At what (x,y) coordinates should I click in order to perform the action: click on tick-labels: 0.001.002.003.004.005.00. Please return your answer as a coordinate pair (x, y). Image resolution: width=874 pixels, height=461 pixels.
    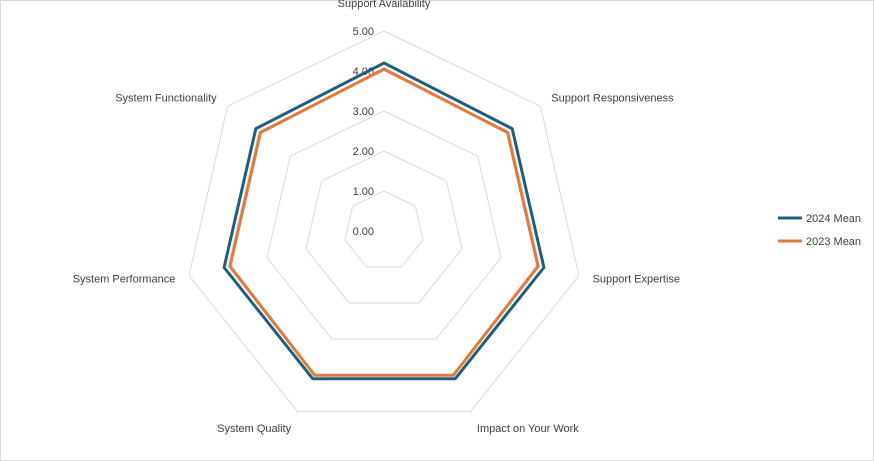
    Looking at the image, I should click on (363, 132).